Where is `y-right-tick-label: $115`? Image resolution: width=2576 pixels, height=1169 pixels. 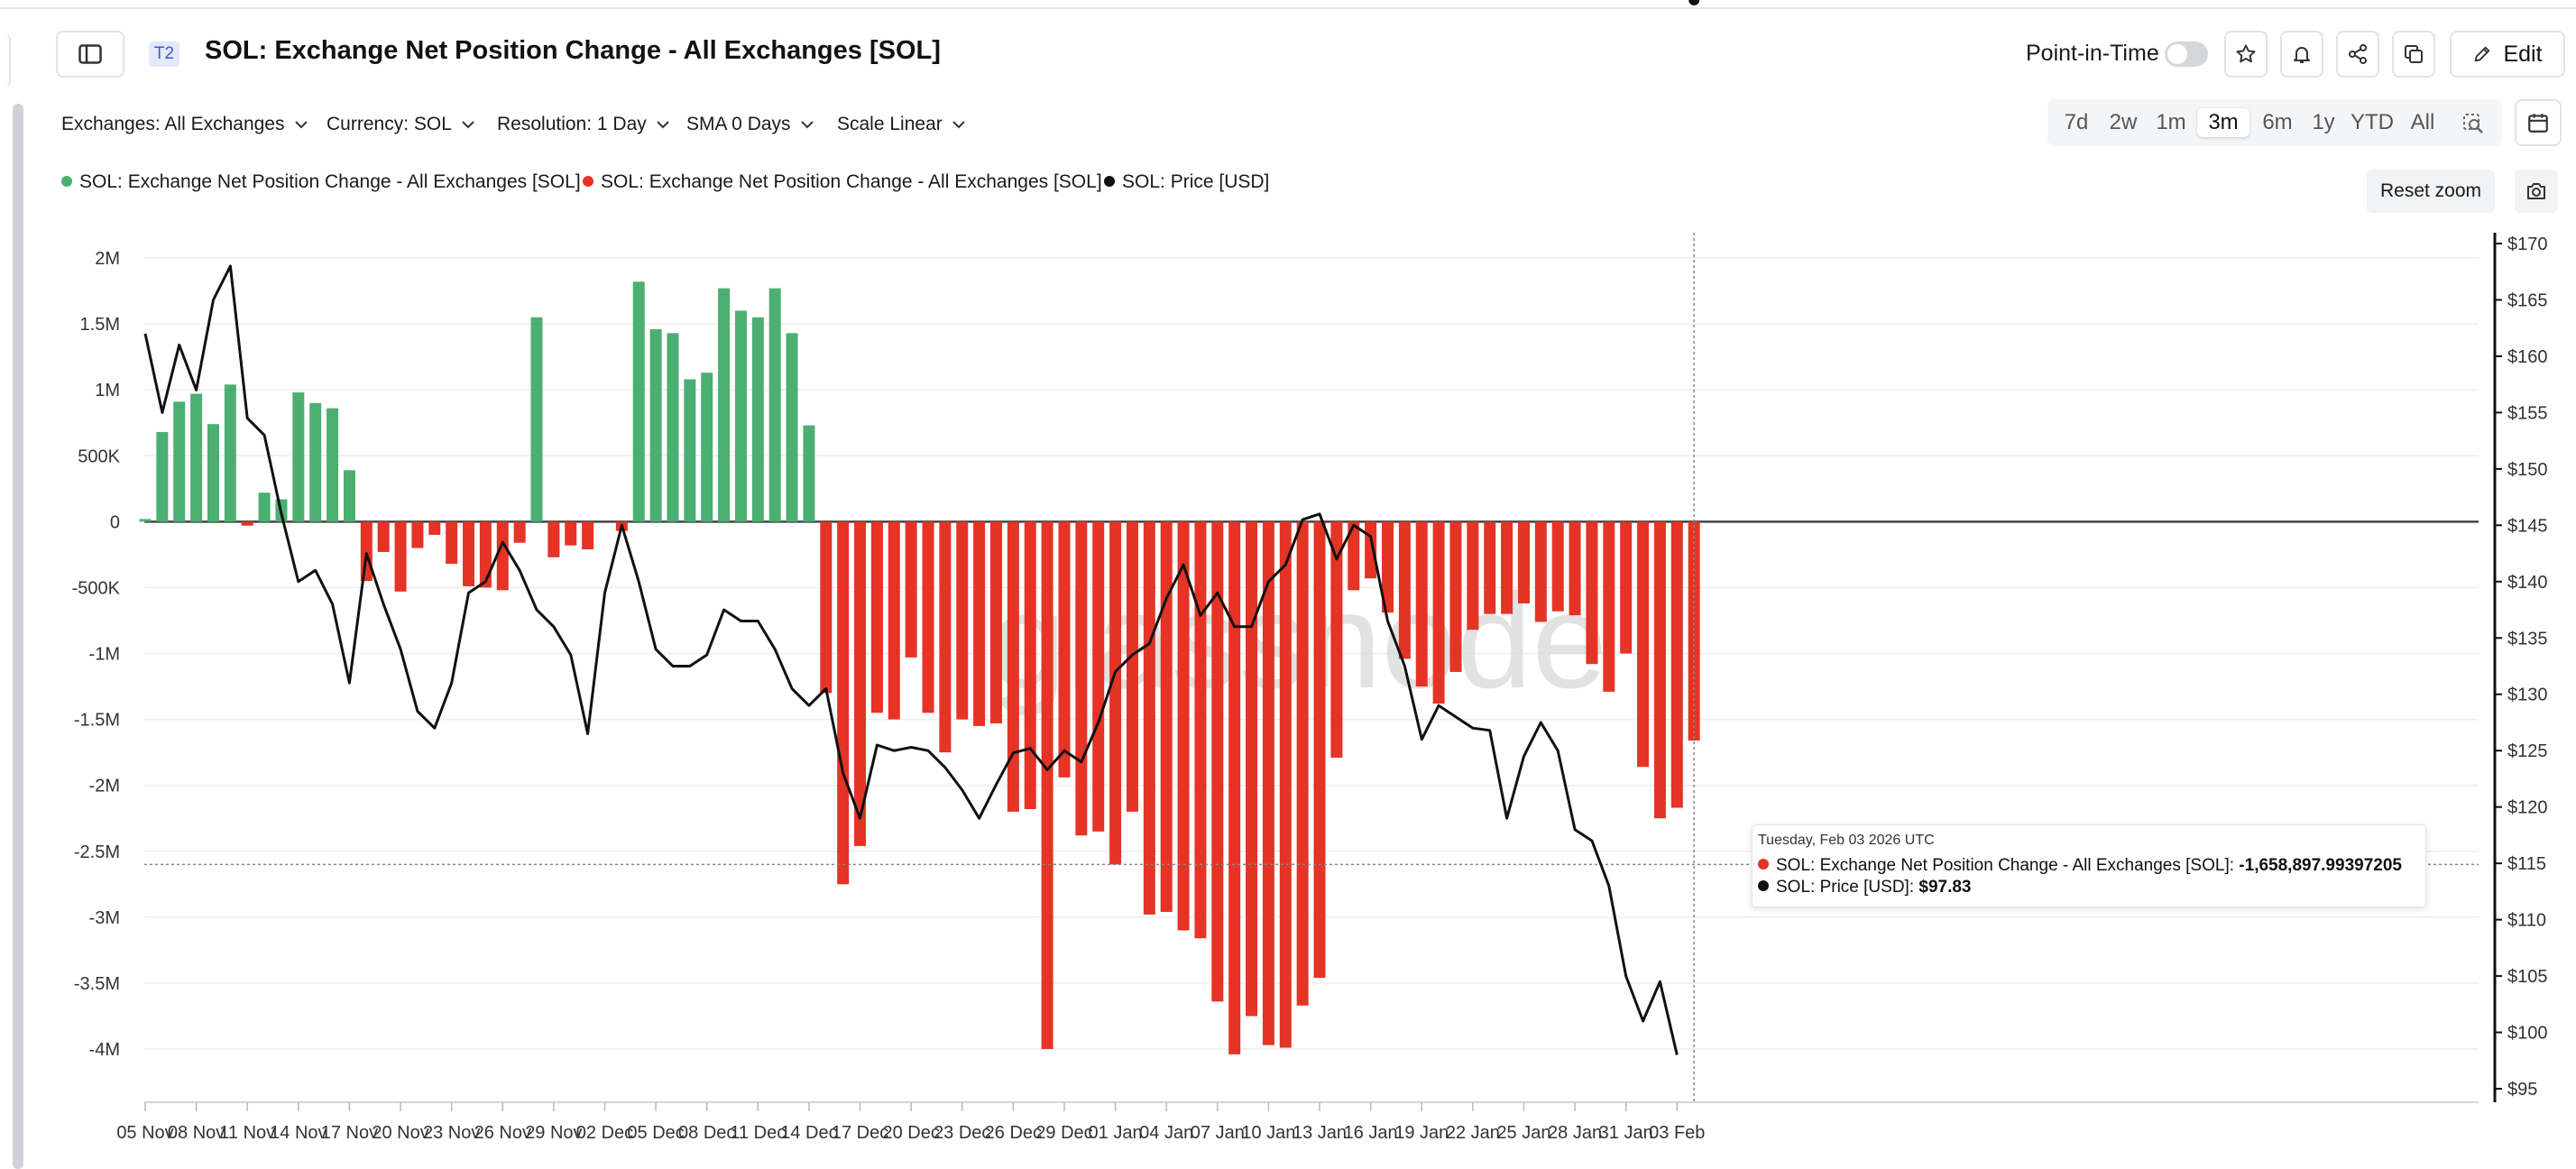
y-right-tick-label: $115 is located at coordinates (2526, 864).